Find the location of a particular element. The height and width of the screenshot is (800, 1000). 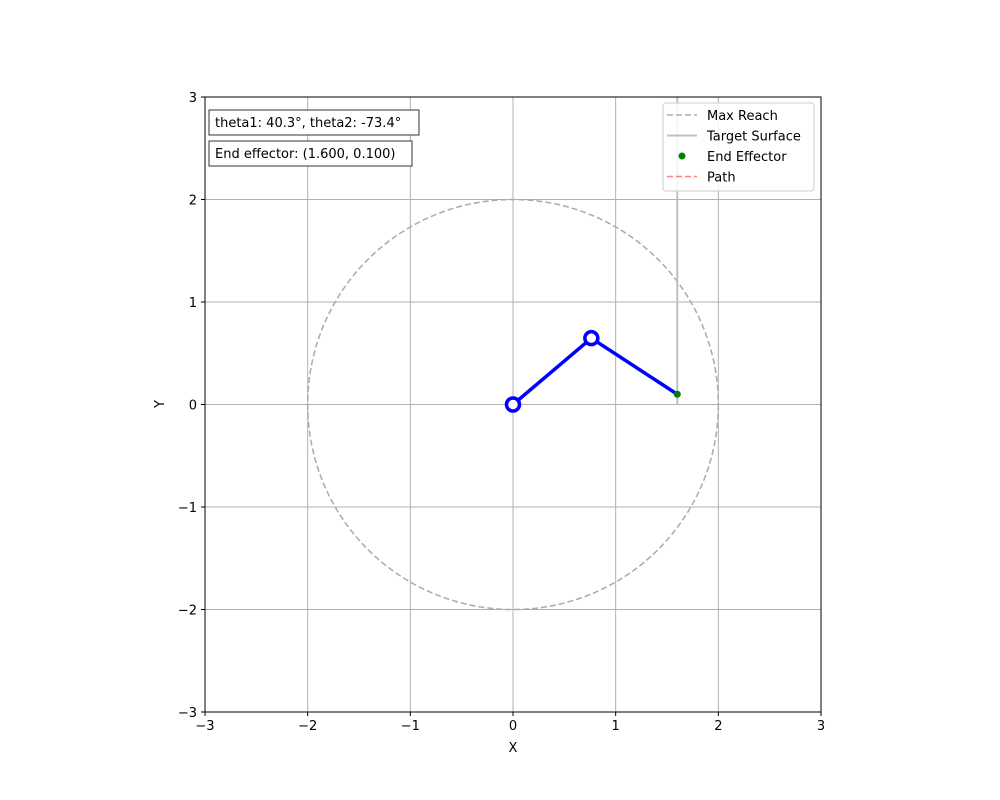

y-tick-label: 0 is located at coordinates (193, 406).